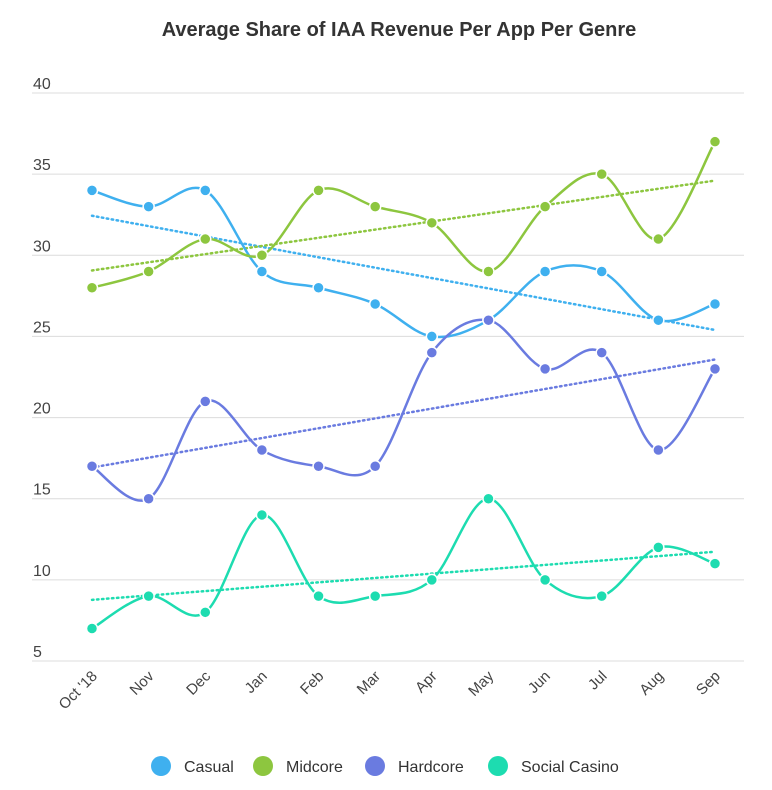 This screenshot has width=772, height=790. I want to click on x-tick-label: Jan, so click(256, 682).